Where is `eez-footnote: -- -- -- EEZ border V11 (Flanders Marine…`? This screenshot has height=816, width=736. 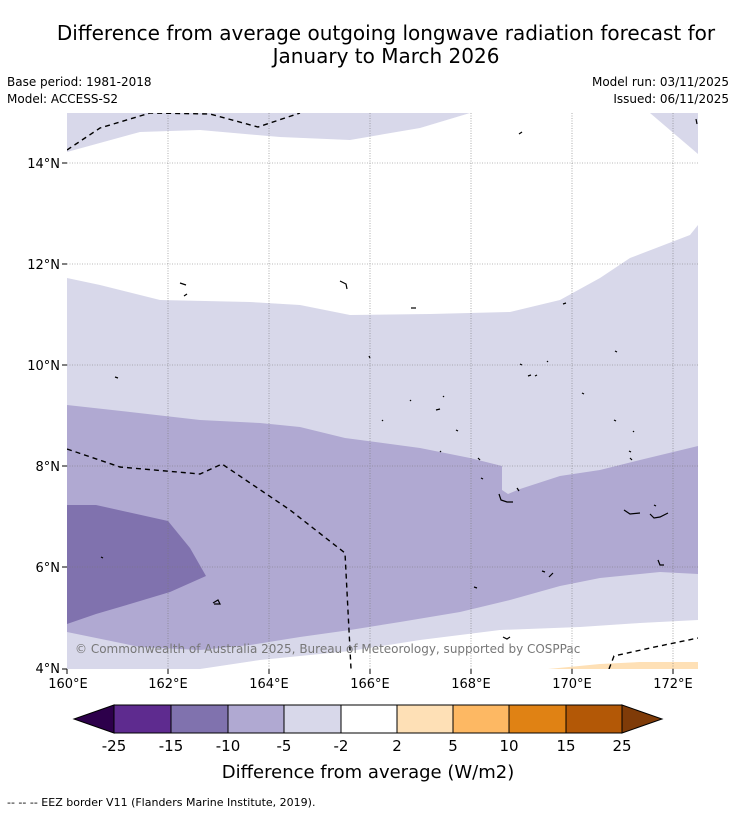 eez-footnote: -- -- -- EEZ border V11 (Flanders Marine… is located at coordinates (161, 802).